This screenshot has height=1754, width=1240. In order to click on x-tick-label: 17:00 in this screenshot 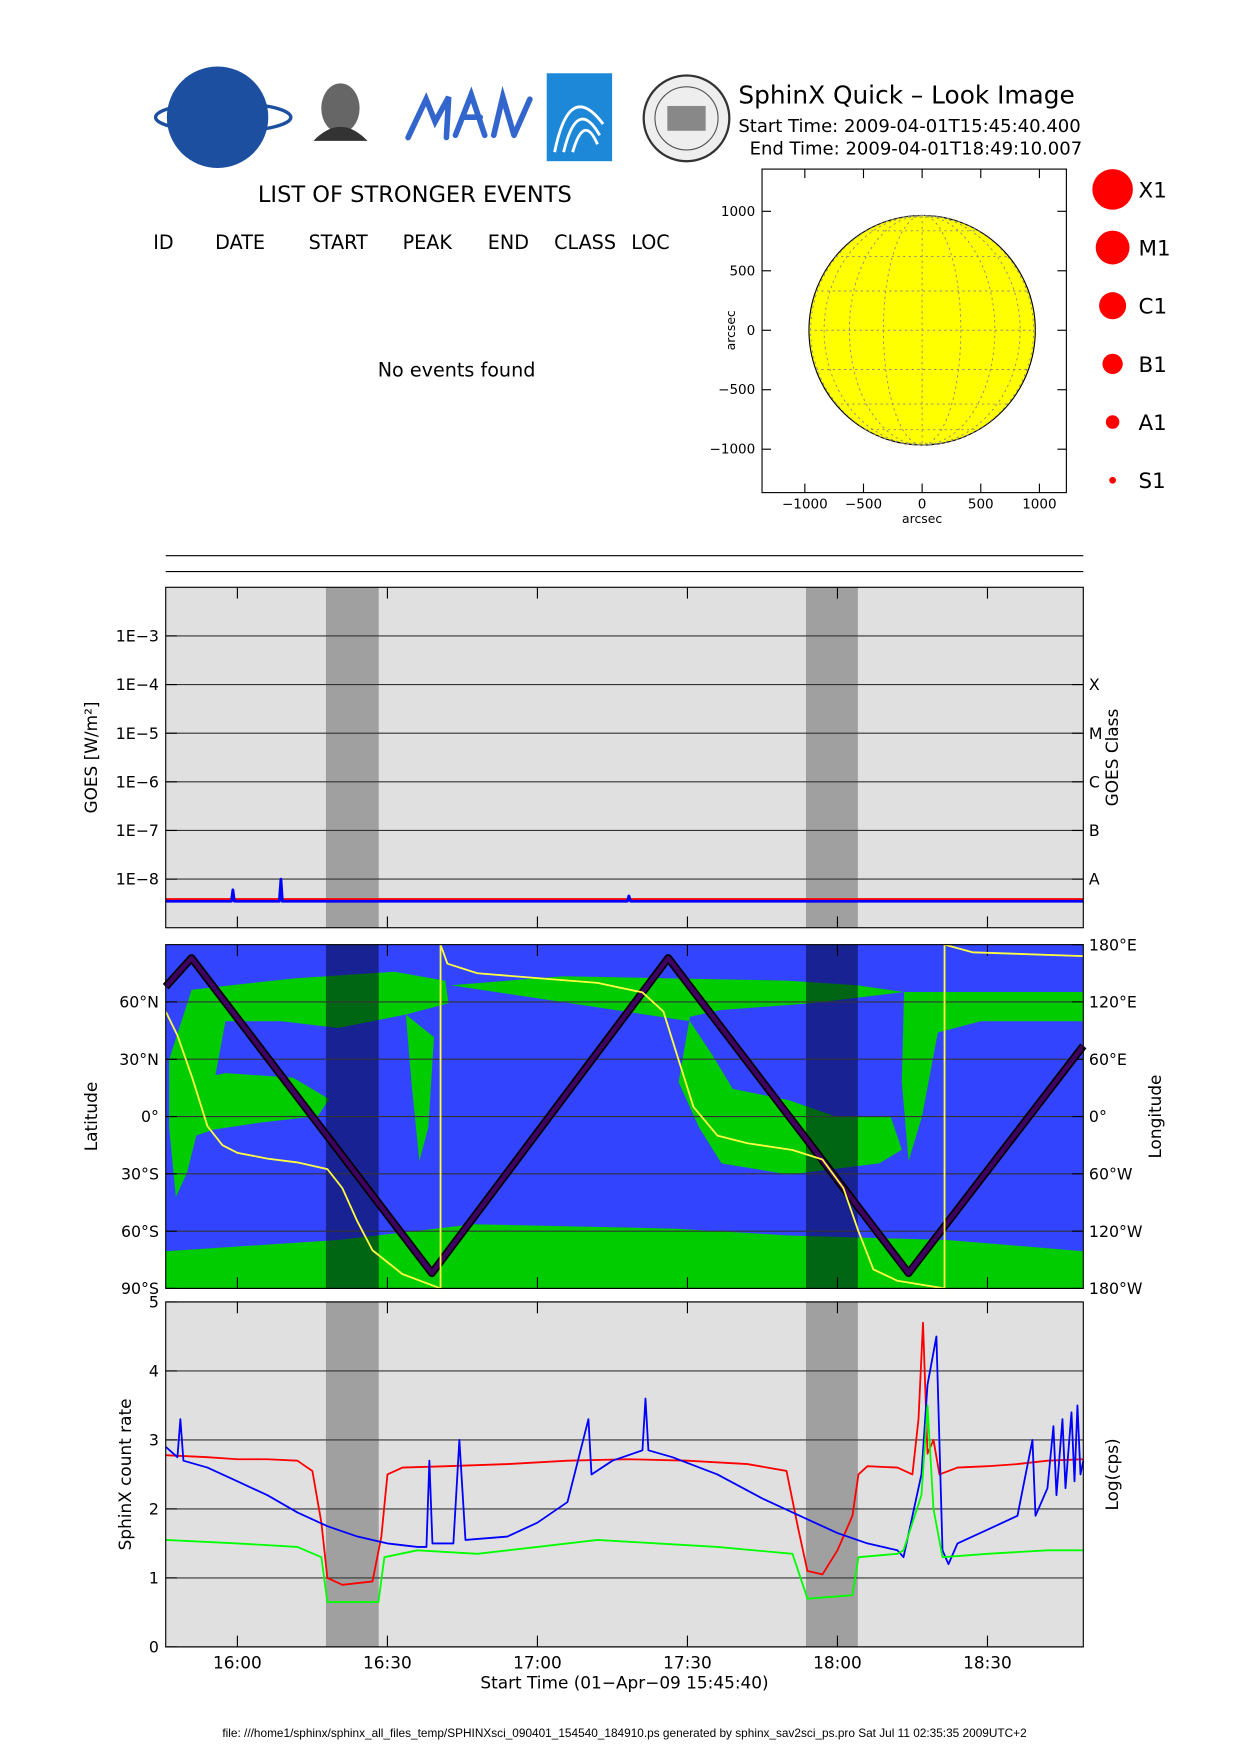, I will do `click(537, 1662)`.